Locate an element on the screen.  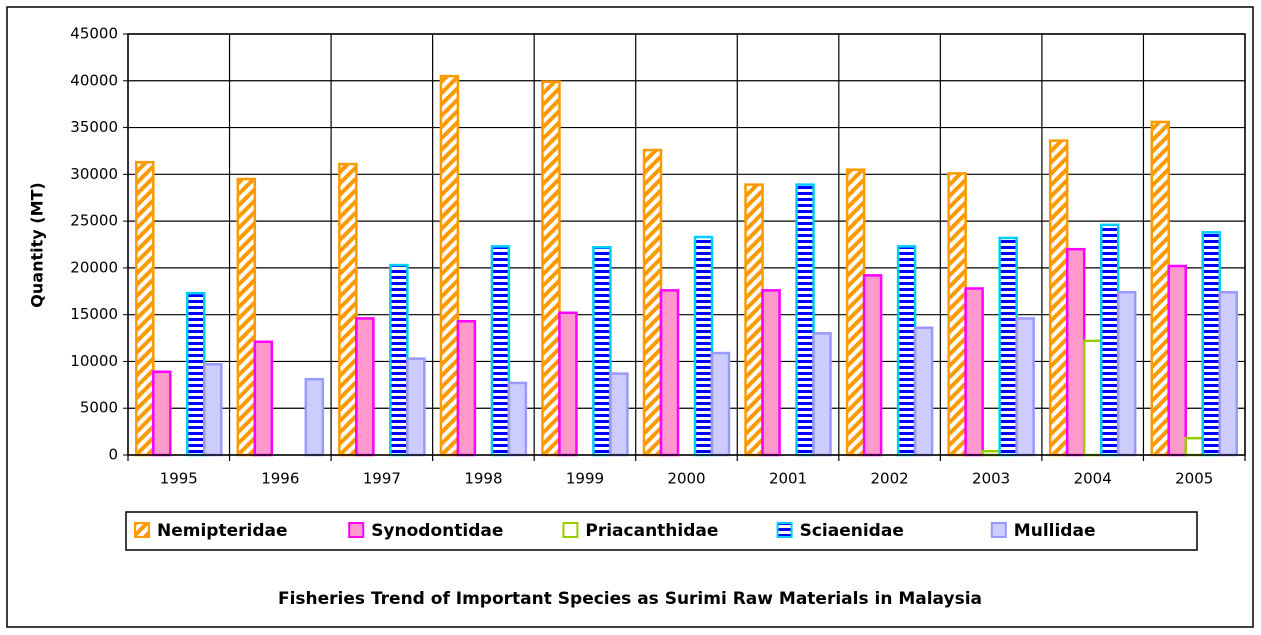
x-tick-label: 2003 is located at coordinates (991, 479).